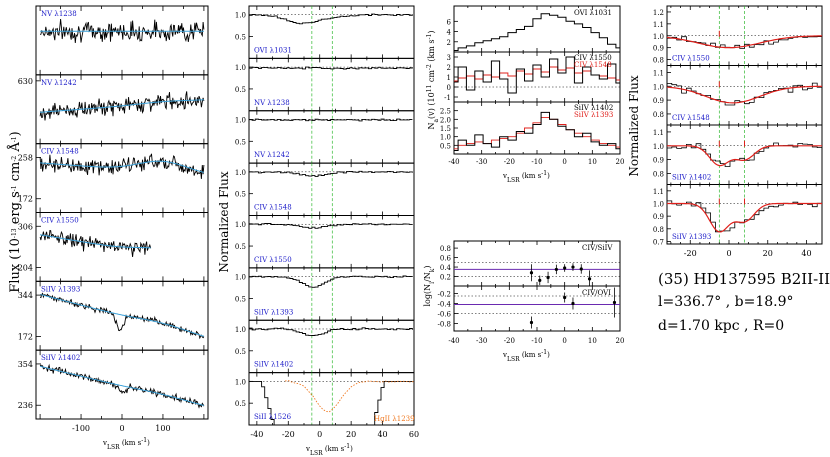 The image size is (830, 457). What do you see at coordinates (445, 129) in the screenshot?
I see `col3-ytick-label: 1.5` at bounding box center [445, 129].